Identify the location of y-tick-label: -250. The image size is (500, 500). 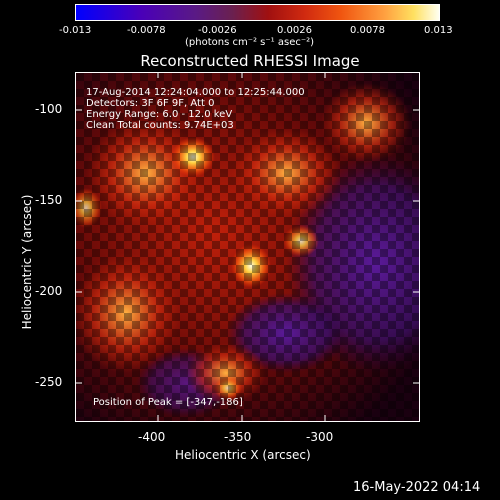
(49, 382).